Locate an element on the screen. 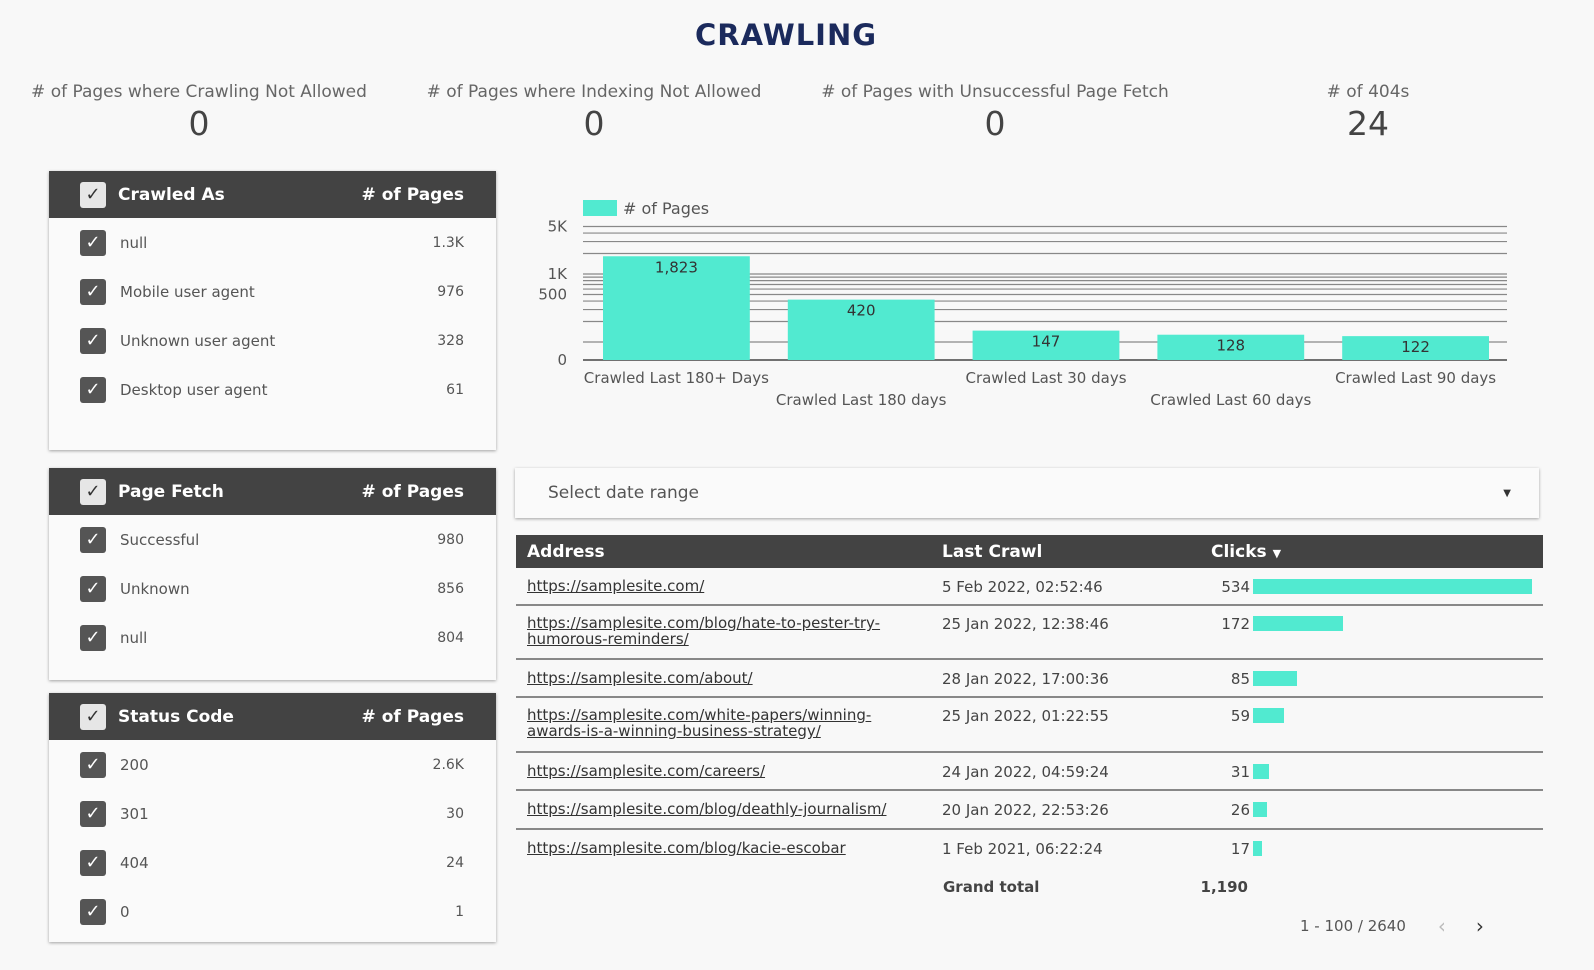 This screenshot has height=970, width=1594. x-tick-label: Crawled Last 180 days is located at coordinates (861, 400).